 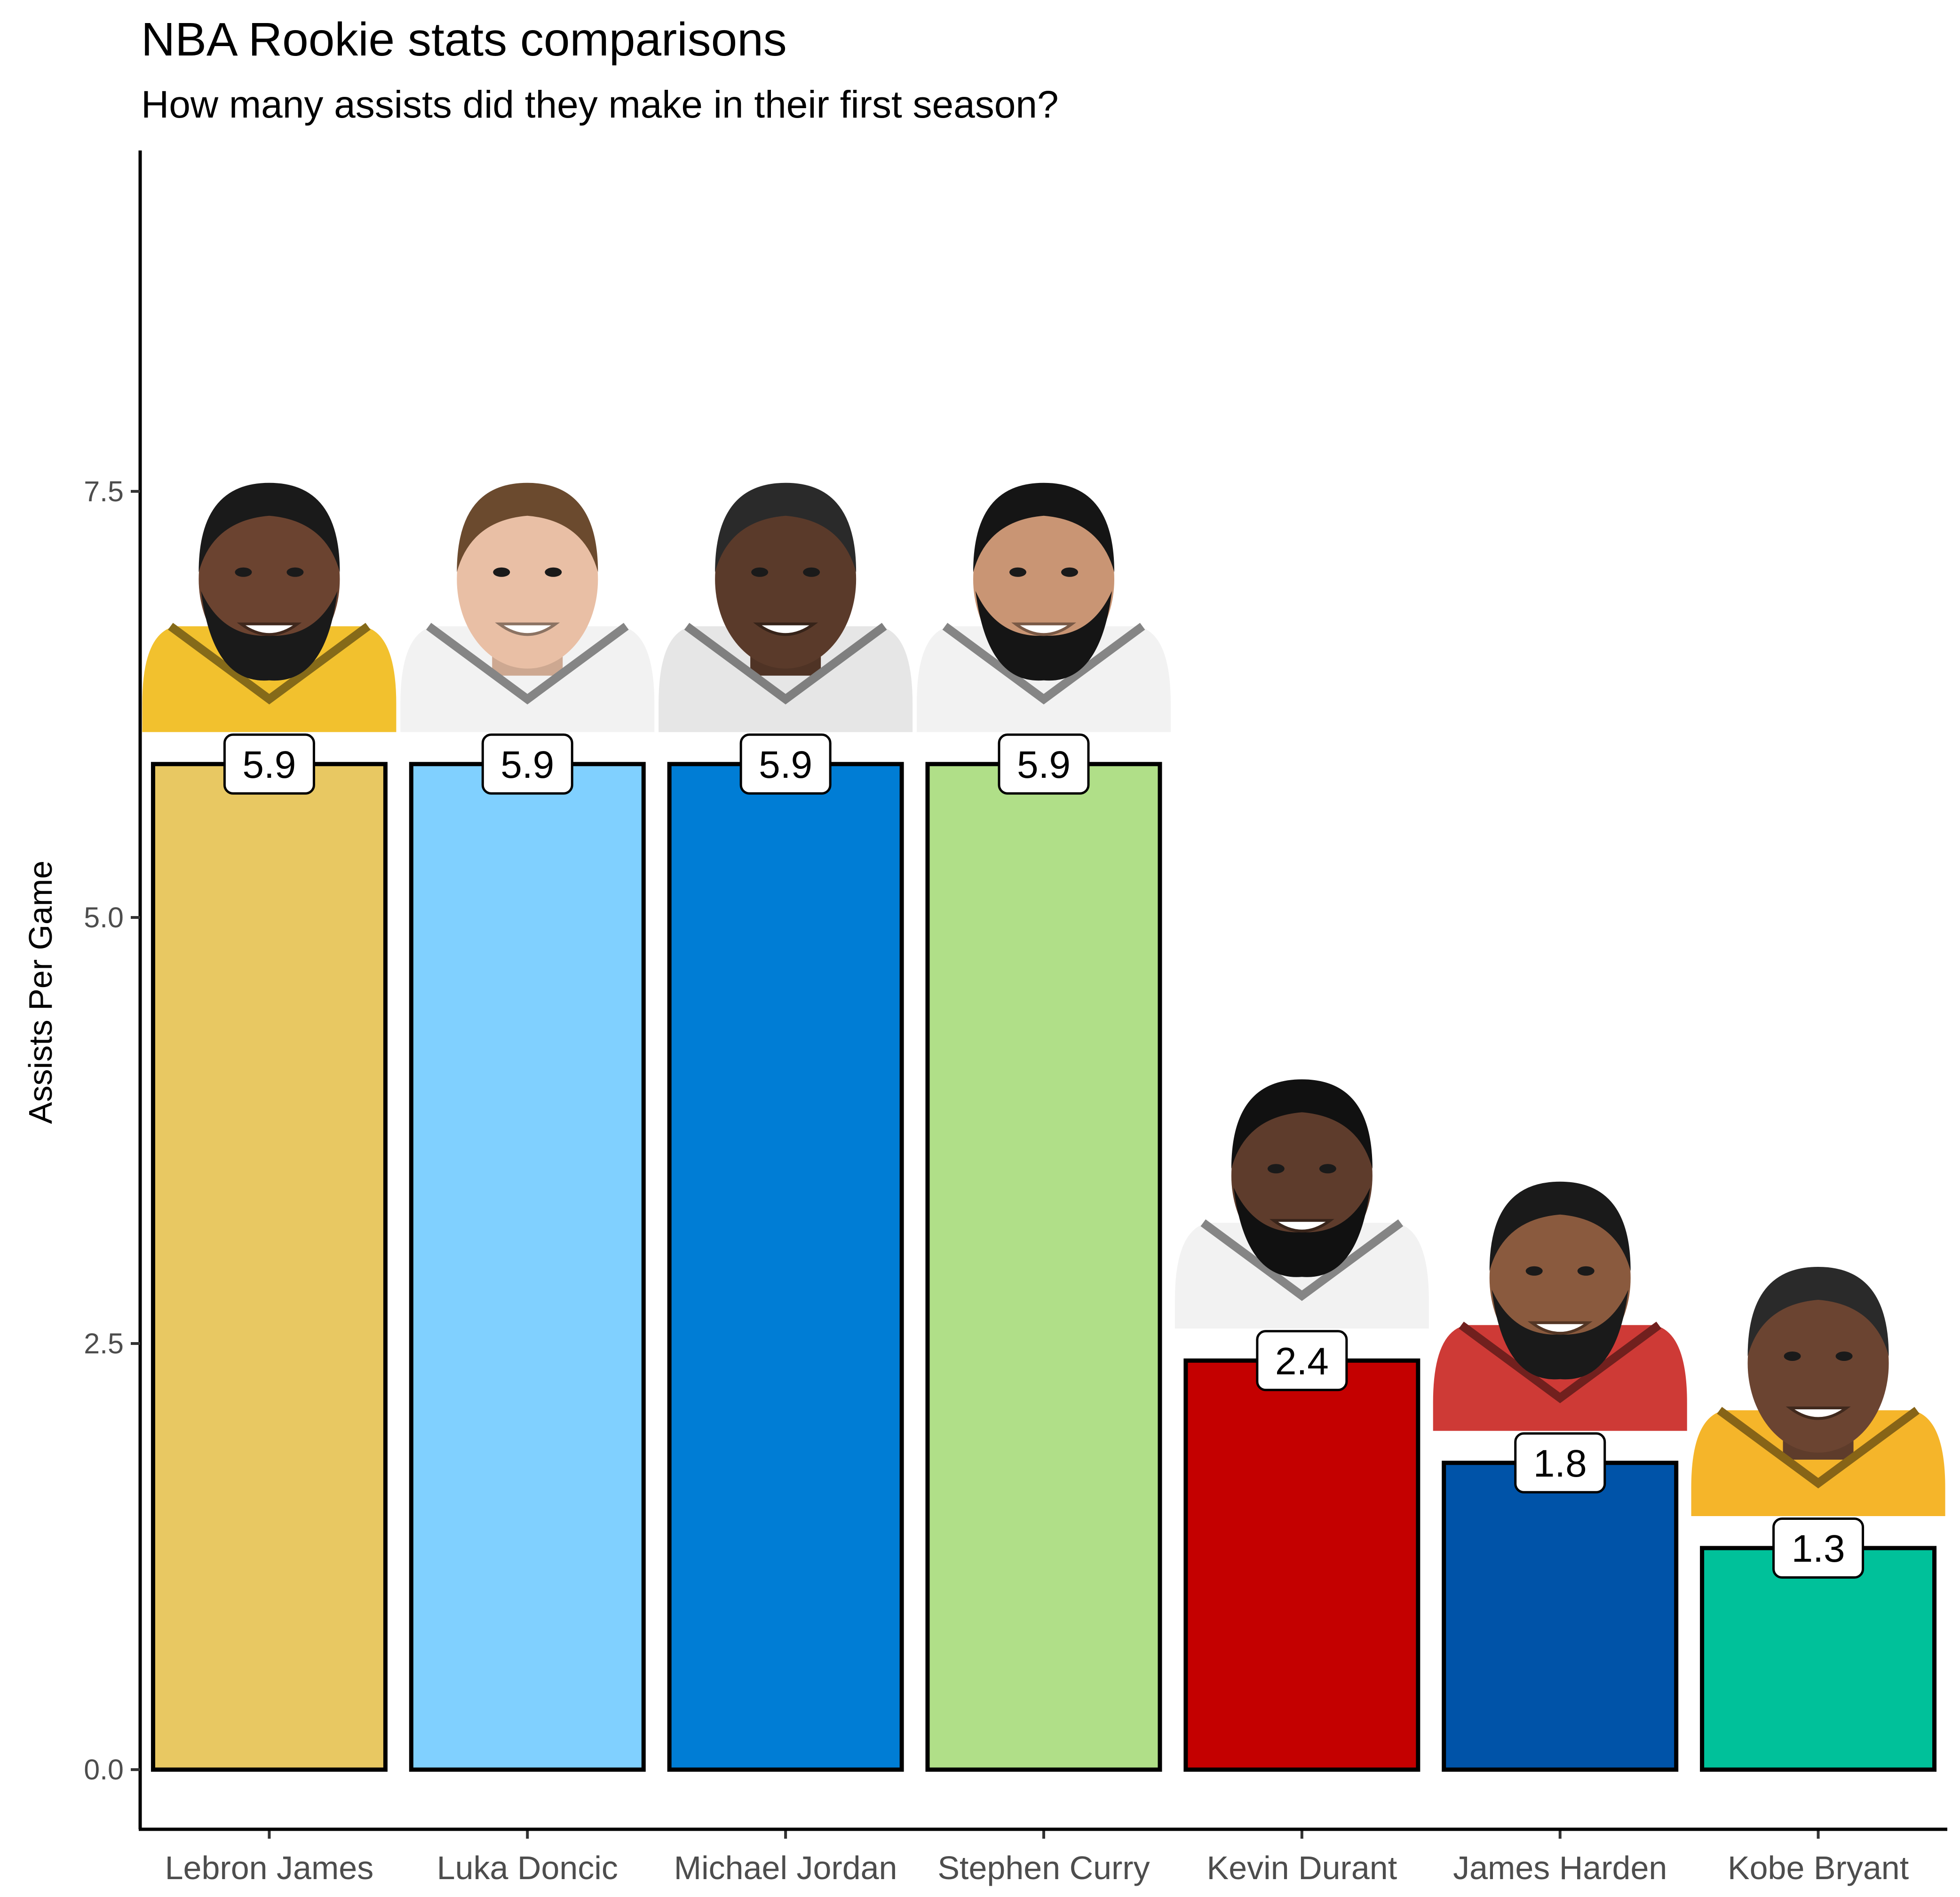 I want to click on x-tick-label-2: Luka Doncic, so click(x=527, y=1868).